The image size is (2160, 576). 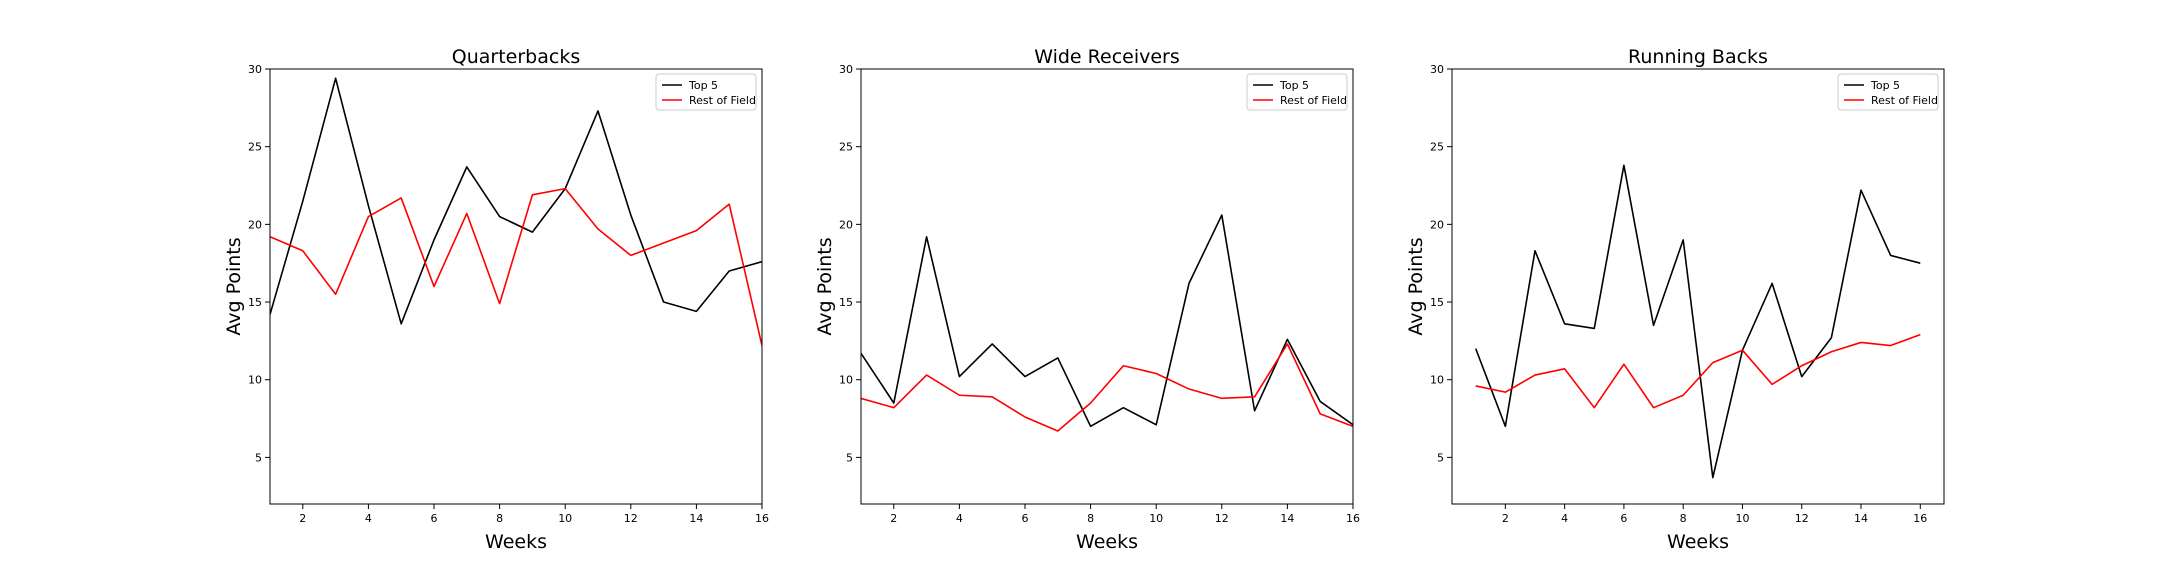 What do you see at coordinates (1107, 57) in the screenshot?
I see `chart-title: Wide Receivers` at bounding box center [1107, 57].